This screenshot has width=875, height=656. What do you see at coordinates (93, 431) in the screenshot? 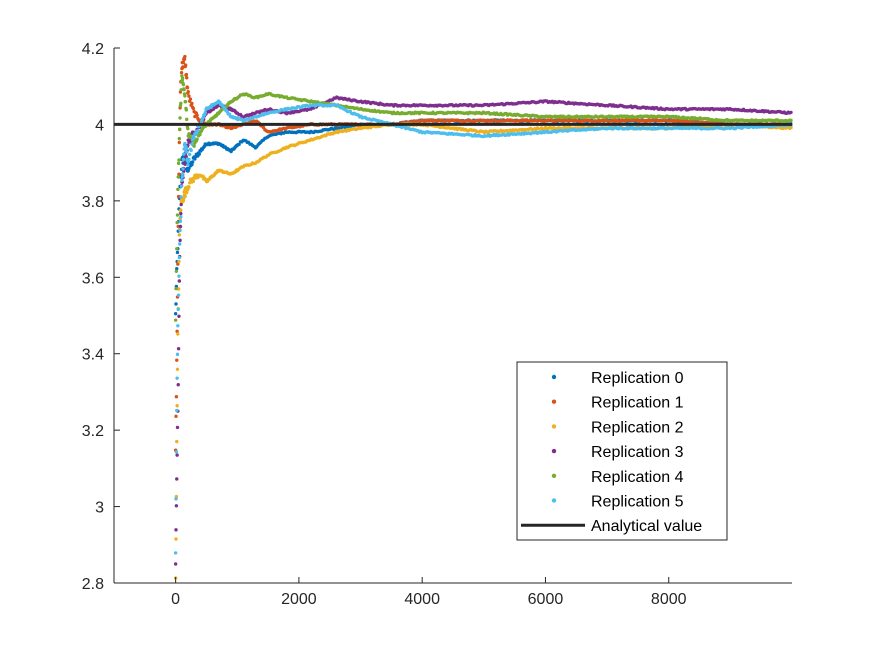
I see `y-tick-label: 3.2` at bounding box center [93, 431].